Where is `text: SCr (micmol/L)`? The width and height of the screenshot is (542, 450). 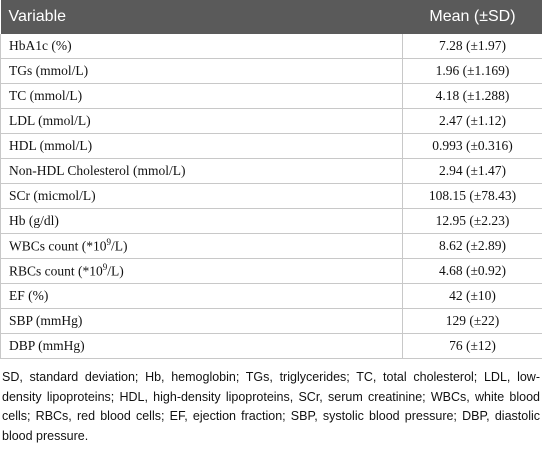
text: SCr (micmol/L) is located at coordinates (52, 195).